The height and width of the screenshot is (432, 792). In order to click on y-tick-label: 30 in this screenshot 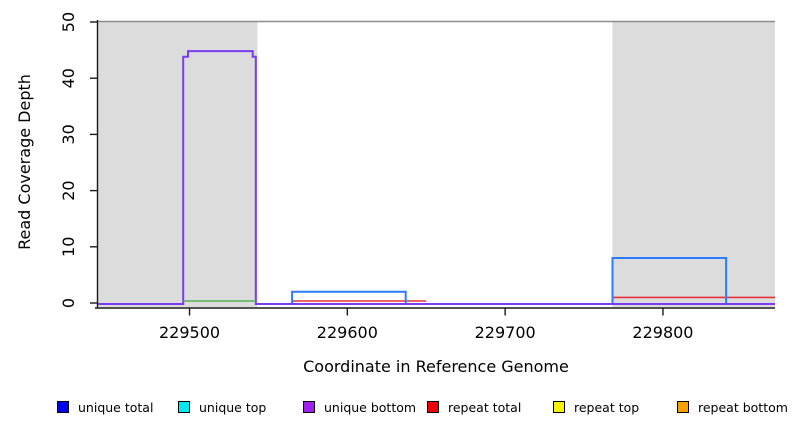, I will do `click(68, 134)`.